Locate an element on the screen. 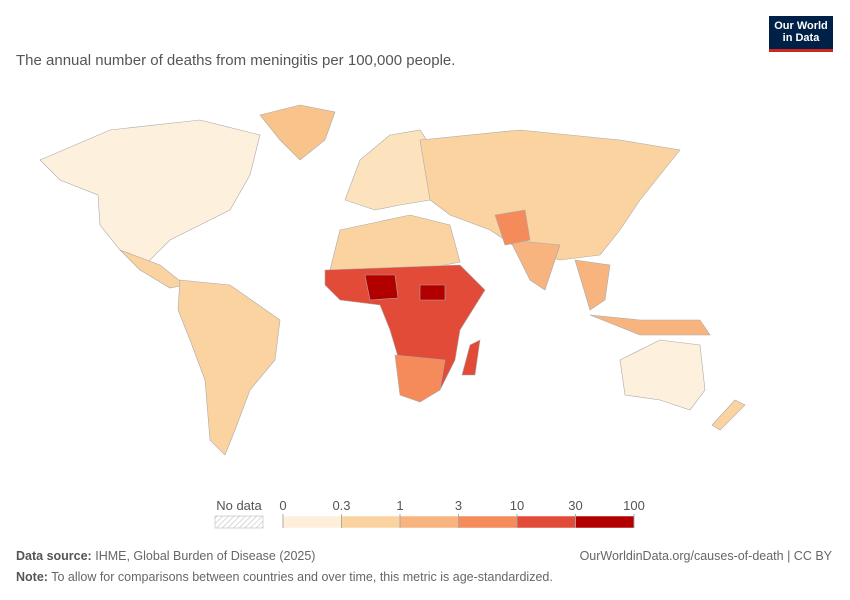  logo: Our World in Data is located at coordinates (801, 34).